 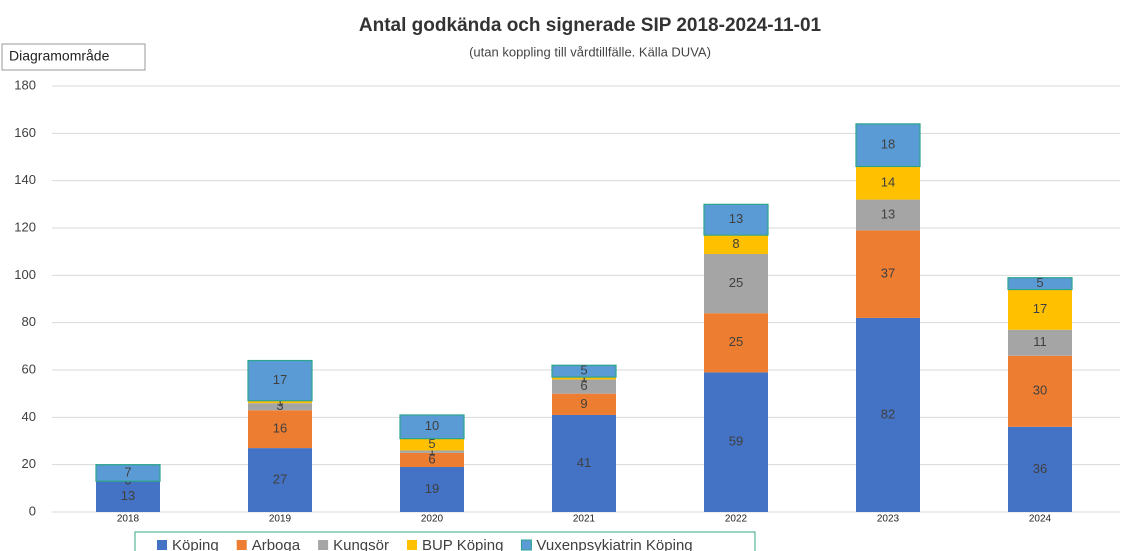 I want to click on tooltip: Diagramområde, so click(x=59, y=56).